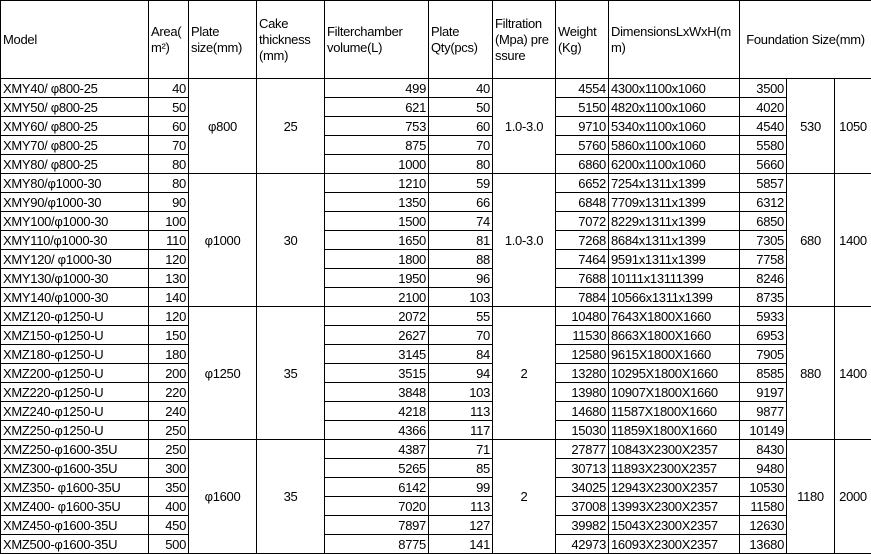  I want to click on plate-size-cell: φ1250, so click(222, 373).